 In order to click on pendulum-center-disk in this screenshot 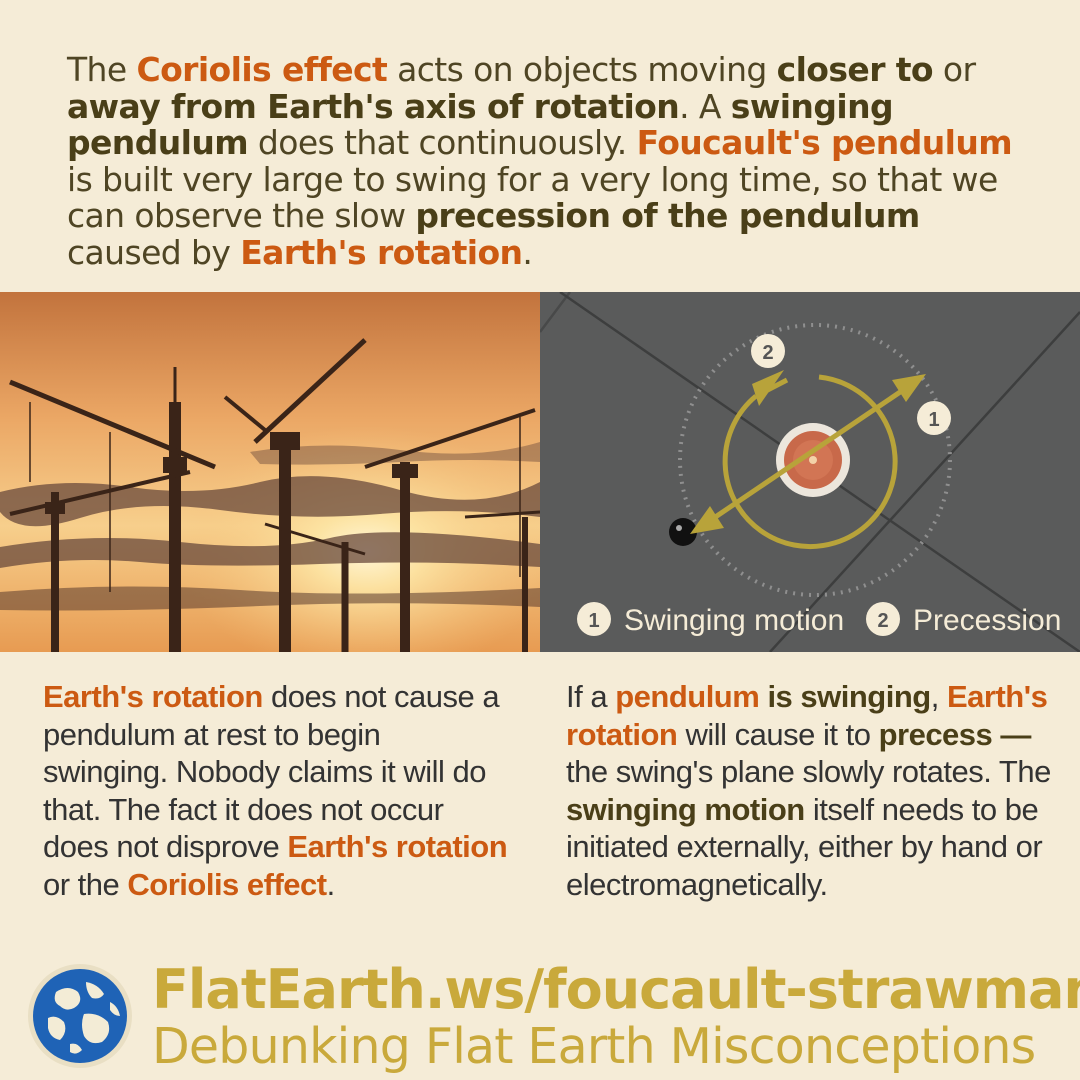, I will do `click(813, 460)`.